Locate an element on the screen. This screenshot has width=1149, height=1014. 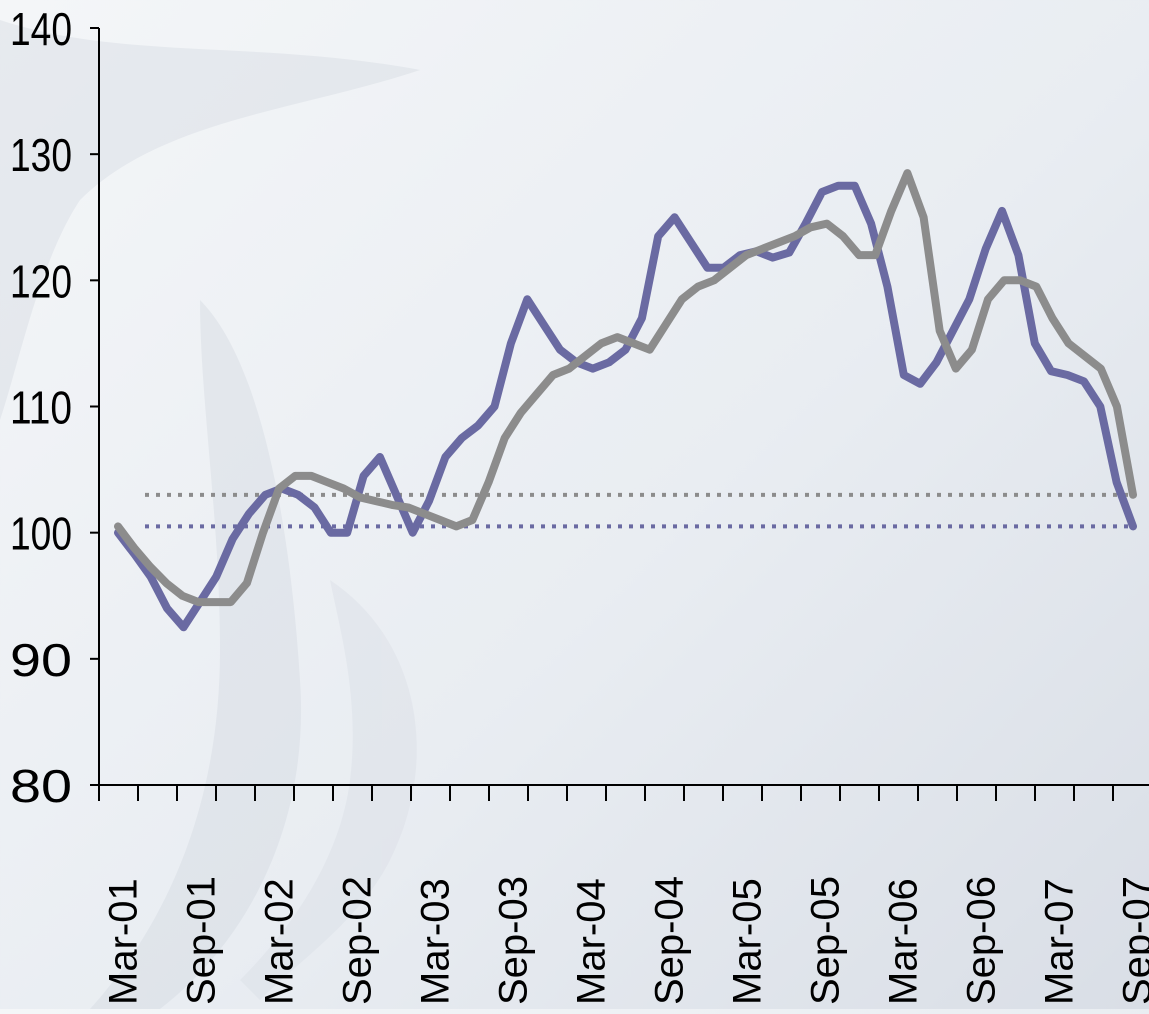
x-tick-label: Sep-07 is located at coordinates (1132, 940).